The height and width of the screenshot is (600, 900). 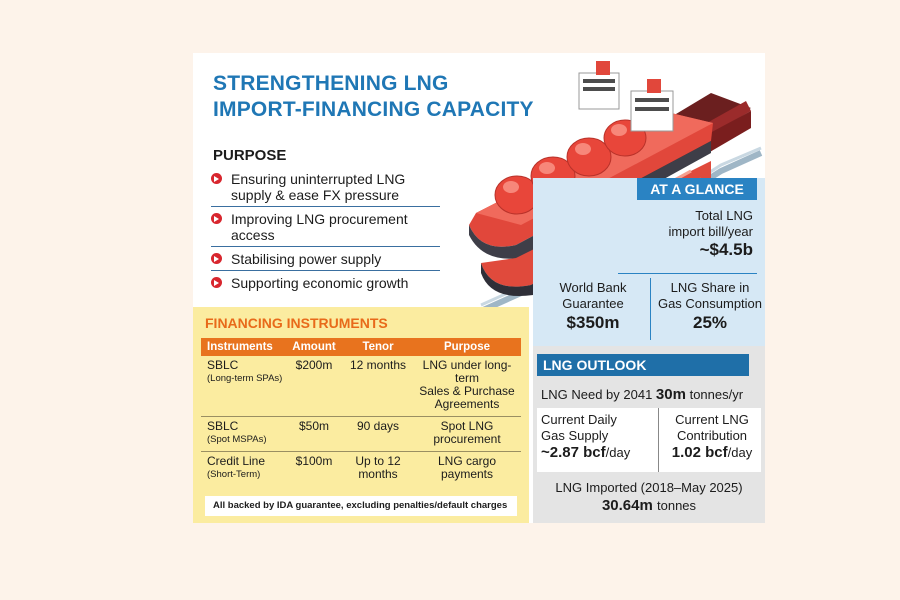 What do you see at coordinates (314, 434) in the screenshot?
I see `amount-cell: $50m` at bounding box center [314, 434].